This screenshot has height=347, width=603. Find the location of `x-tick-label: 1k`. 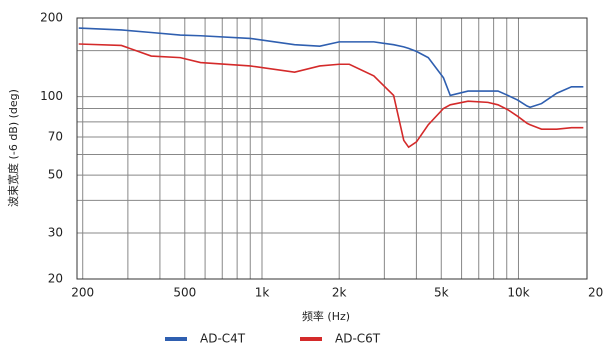

x-tick-label: 1k is located at coordinates (262, 293).